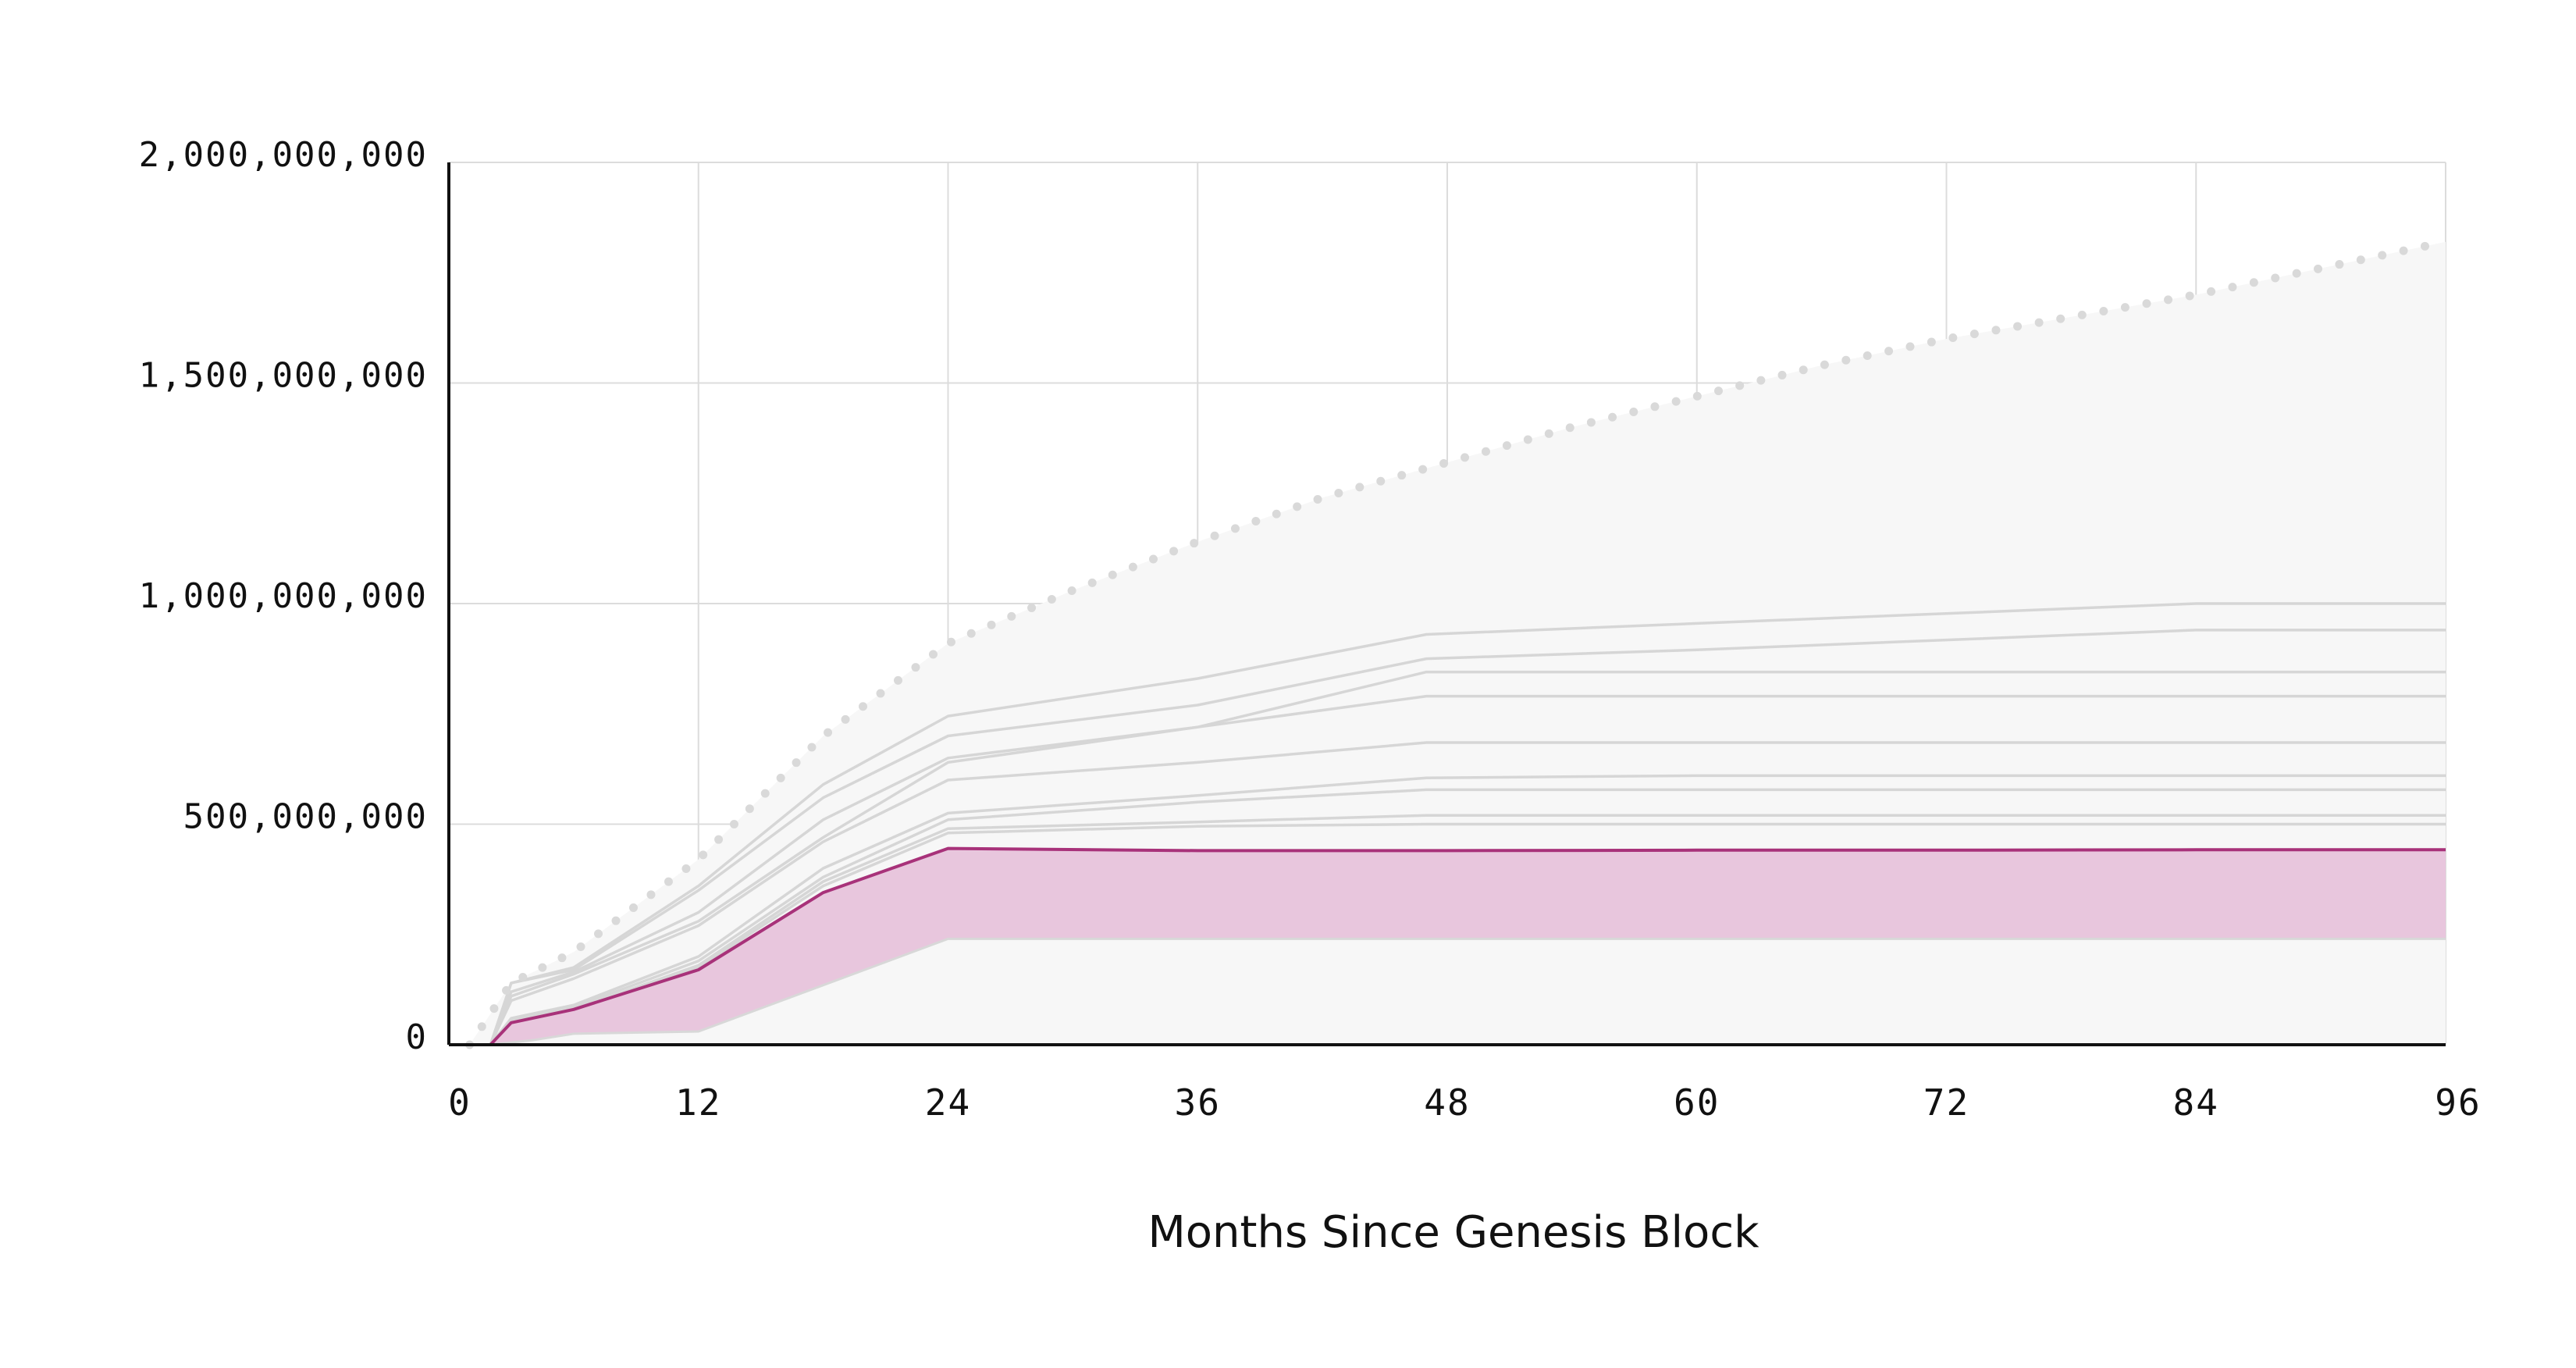 The height and width of the screenshot is (1368, 2576). I want to click on x-tick-label: 48, so click(1447, 1102).